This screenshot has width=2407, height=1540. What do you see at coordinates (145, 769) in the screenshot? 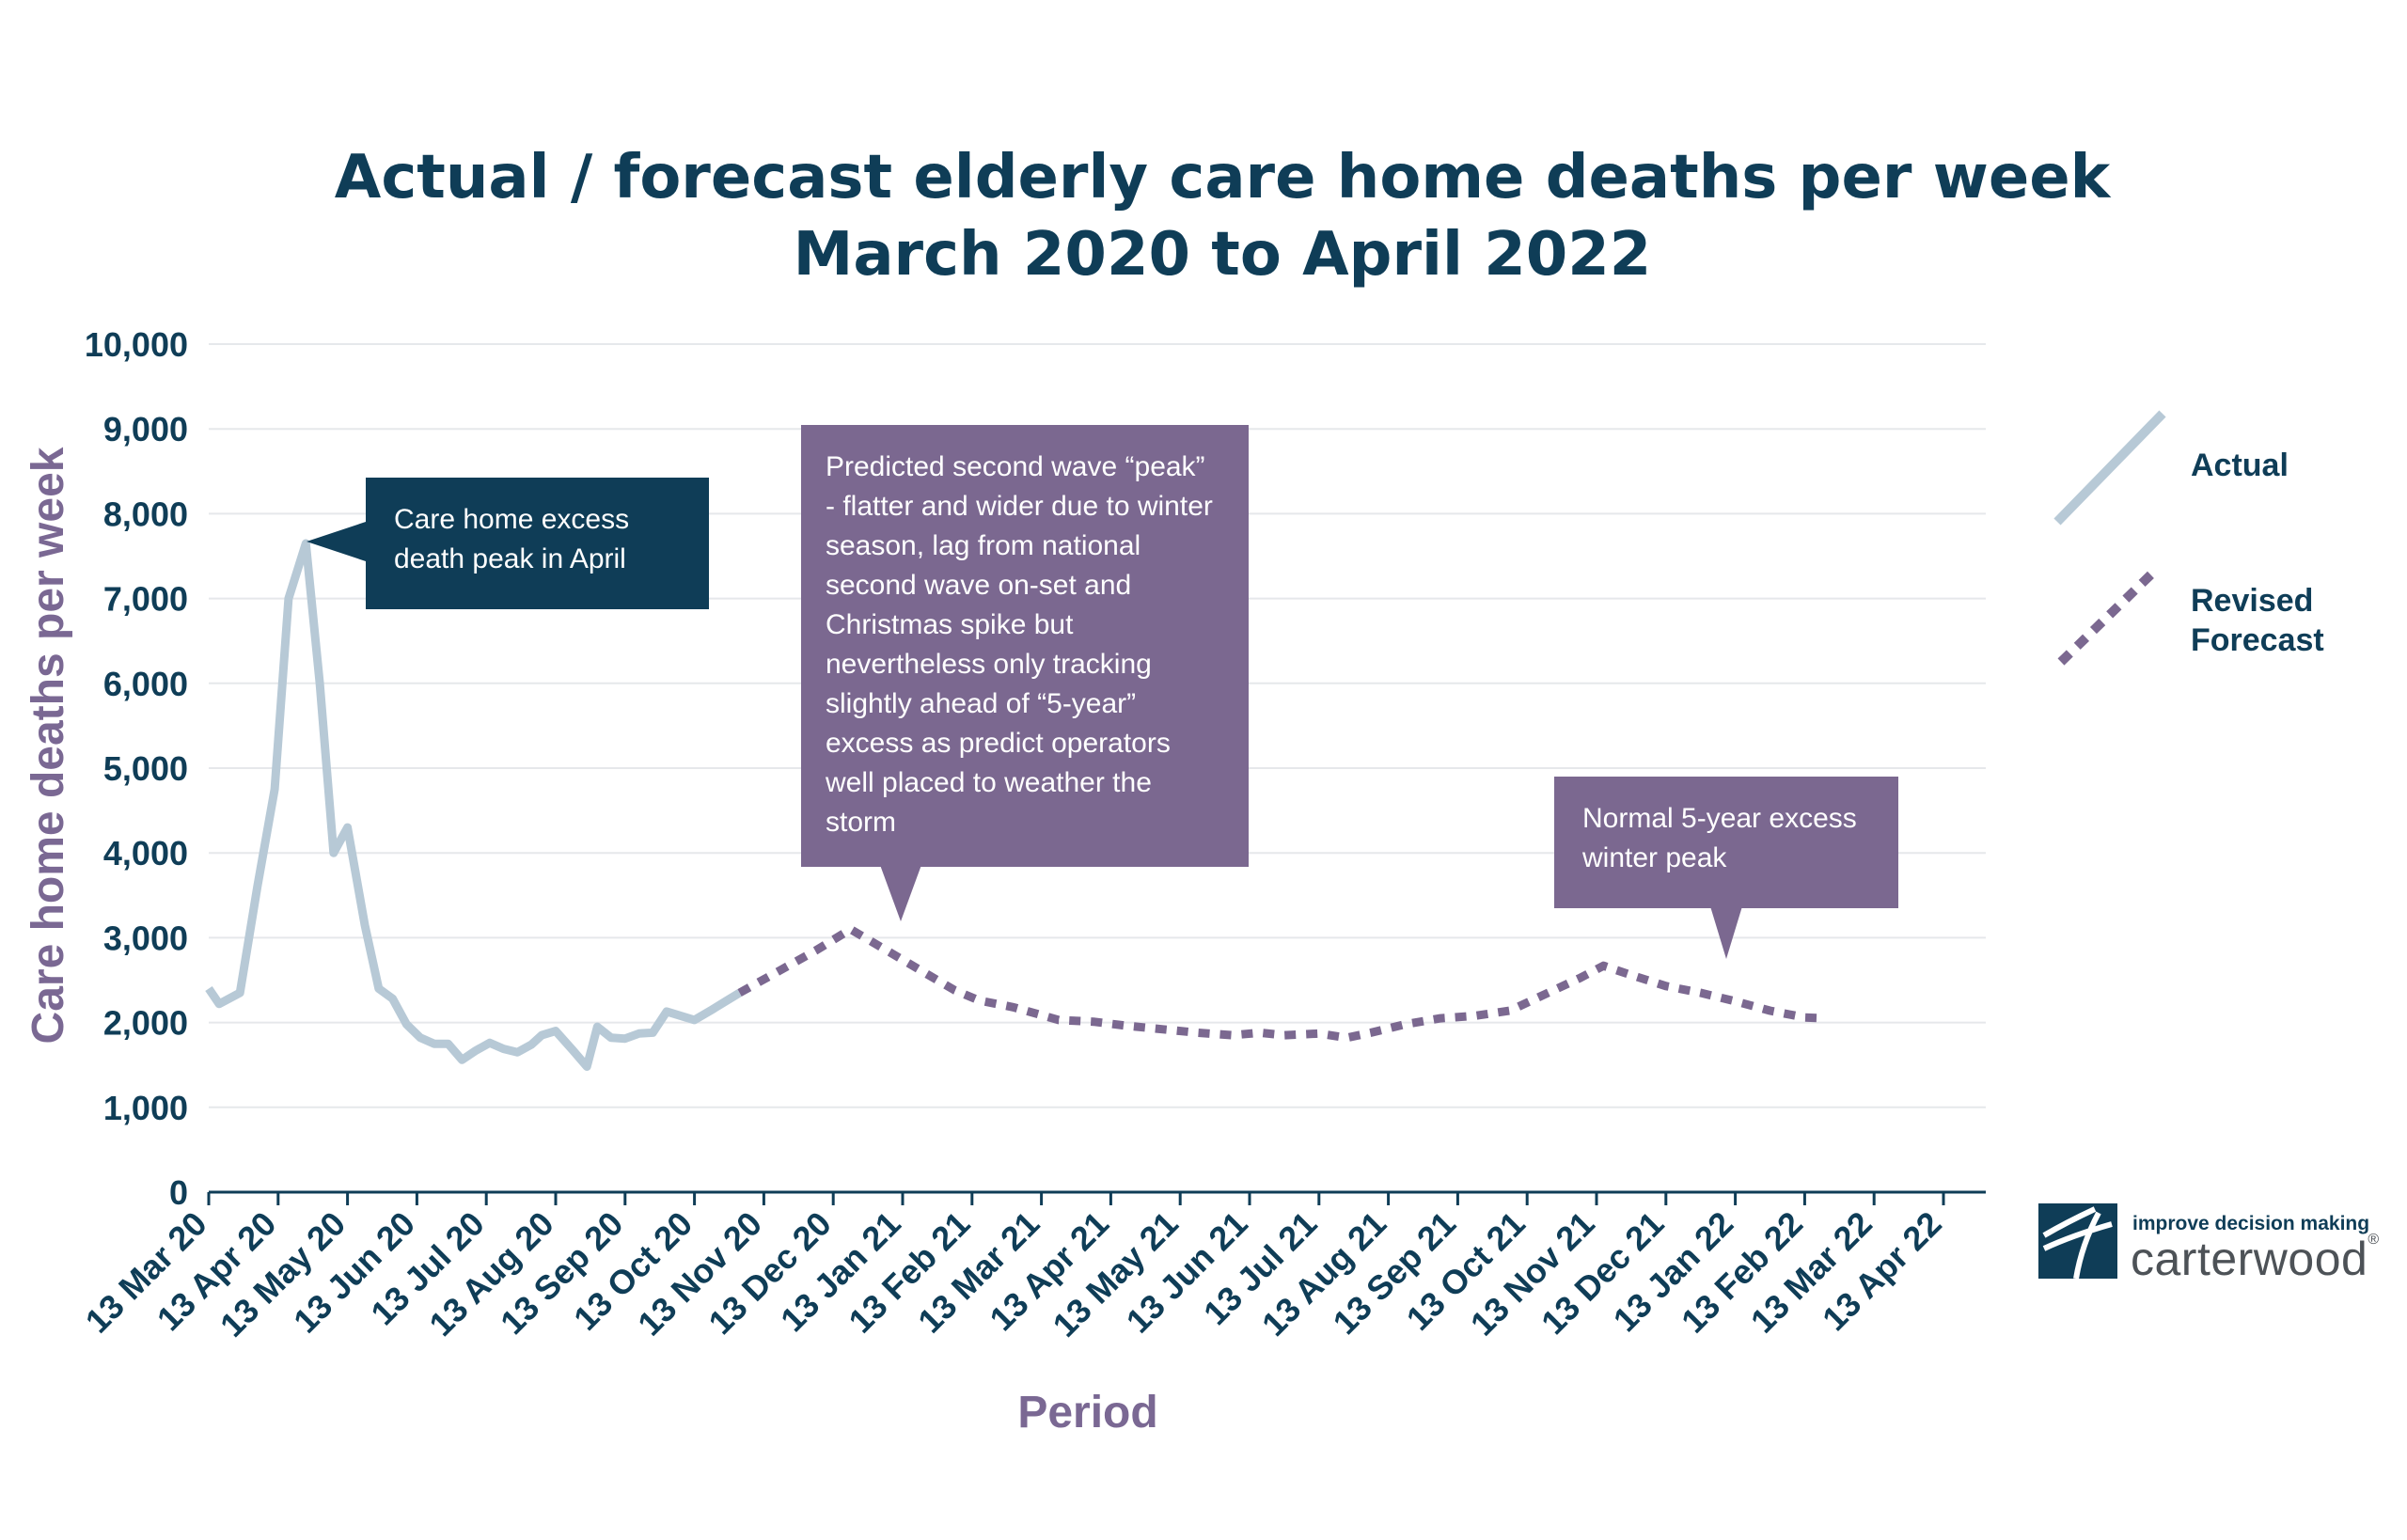
I see `y-tick-label: 5,000` at bounding box center [145, 769].